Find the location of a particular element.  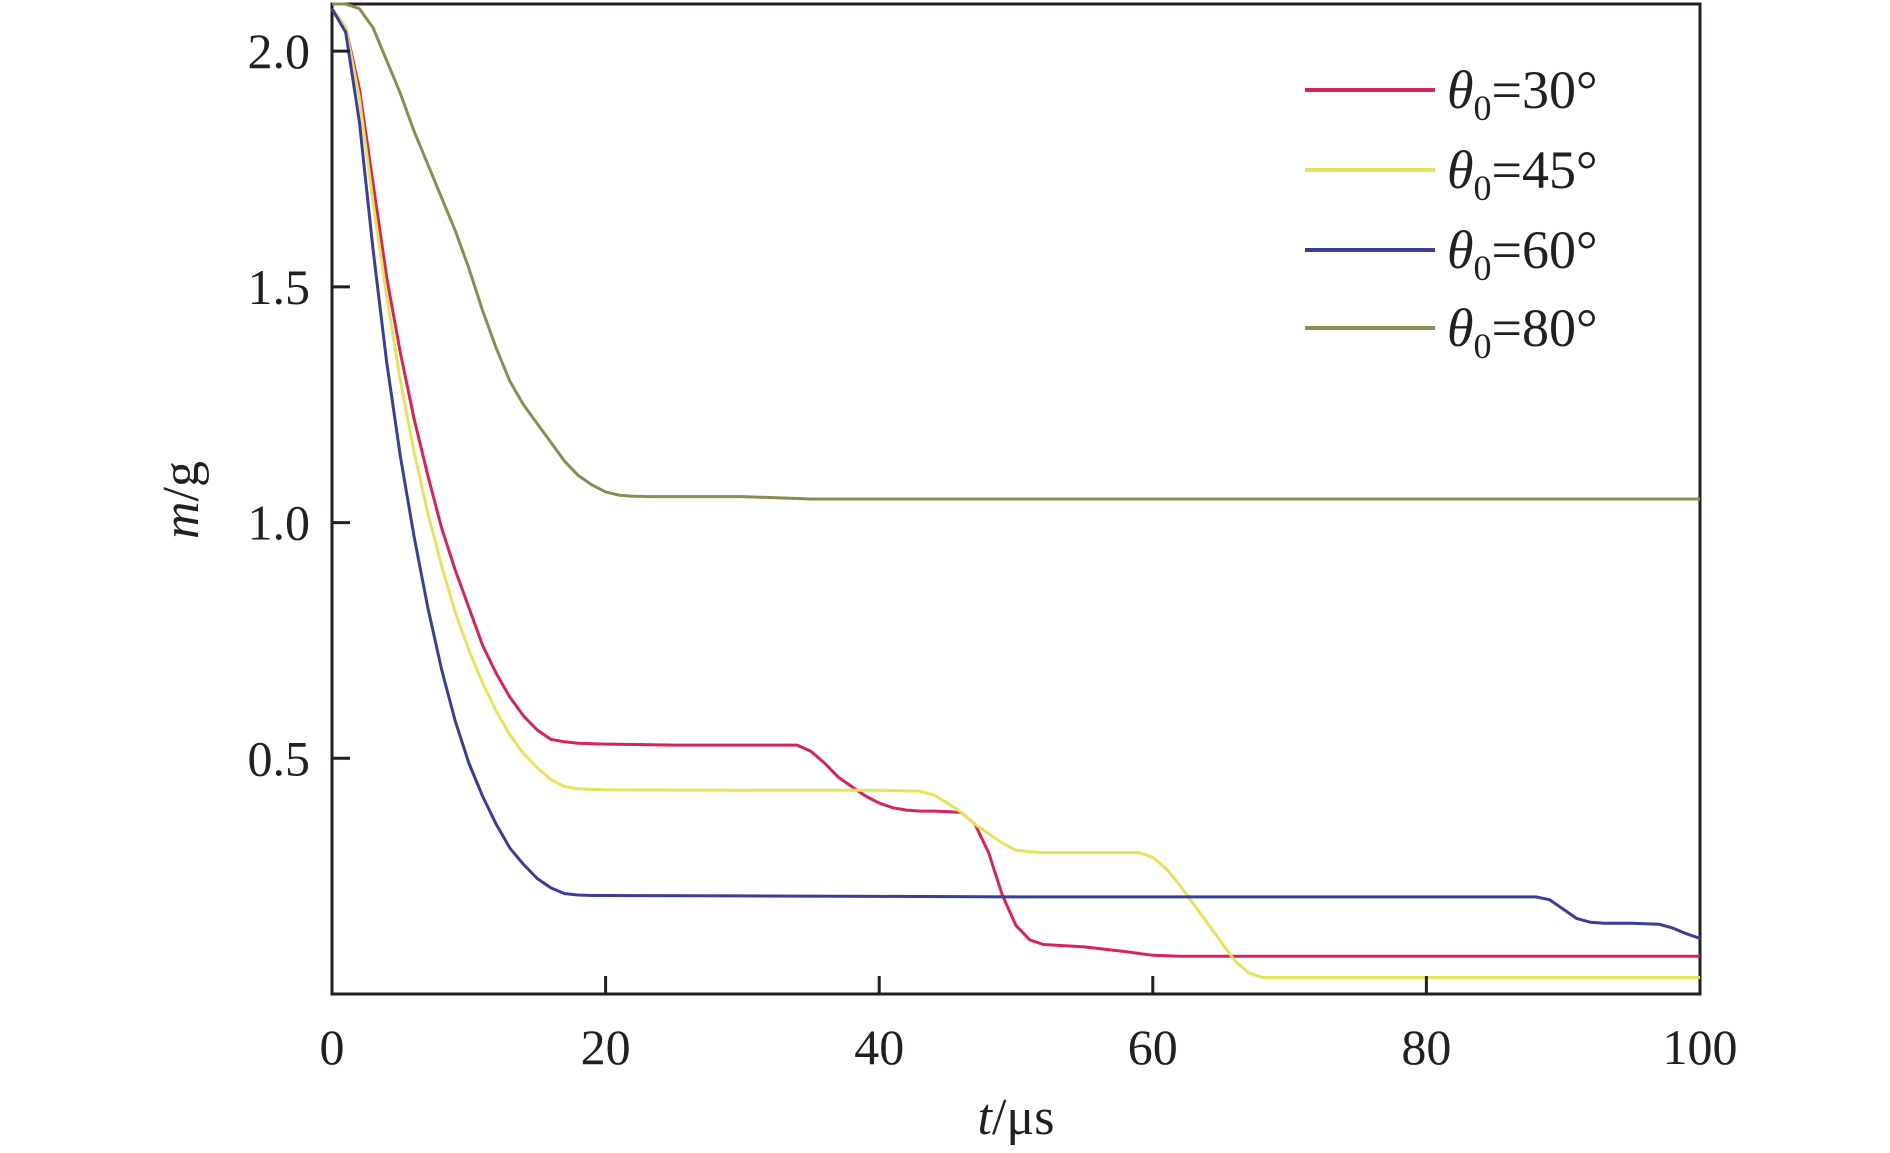

x-axis-symbol: t is located at coordinates (985, 1117).